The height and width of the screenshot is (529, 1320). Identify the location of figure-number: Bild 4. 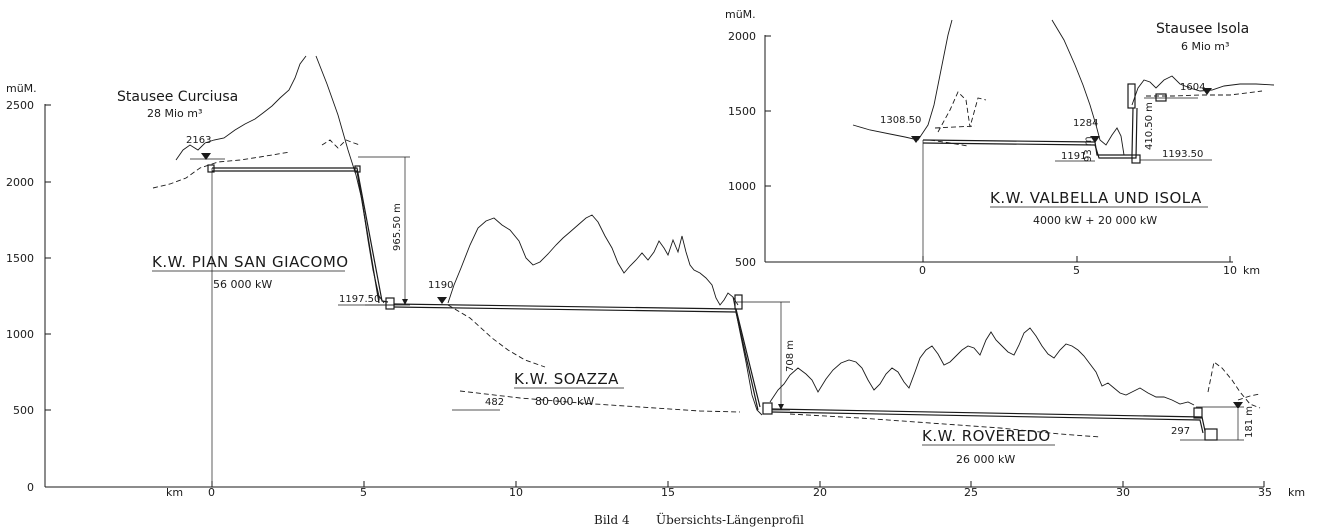
(612, 520).